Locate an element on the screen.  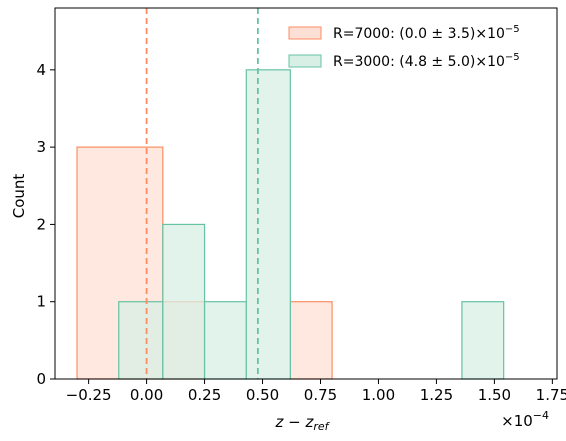
y-tick-label: 0 is located at coordinates (41, 379).